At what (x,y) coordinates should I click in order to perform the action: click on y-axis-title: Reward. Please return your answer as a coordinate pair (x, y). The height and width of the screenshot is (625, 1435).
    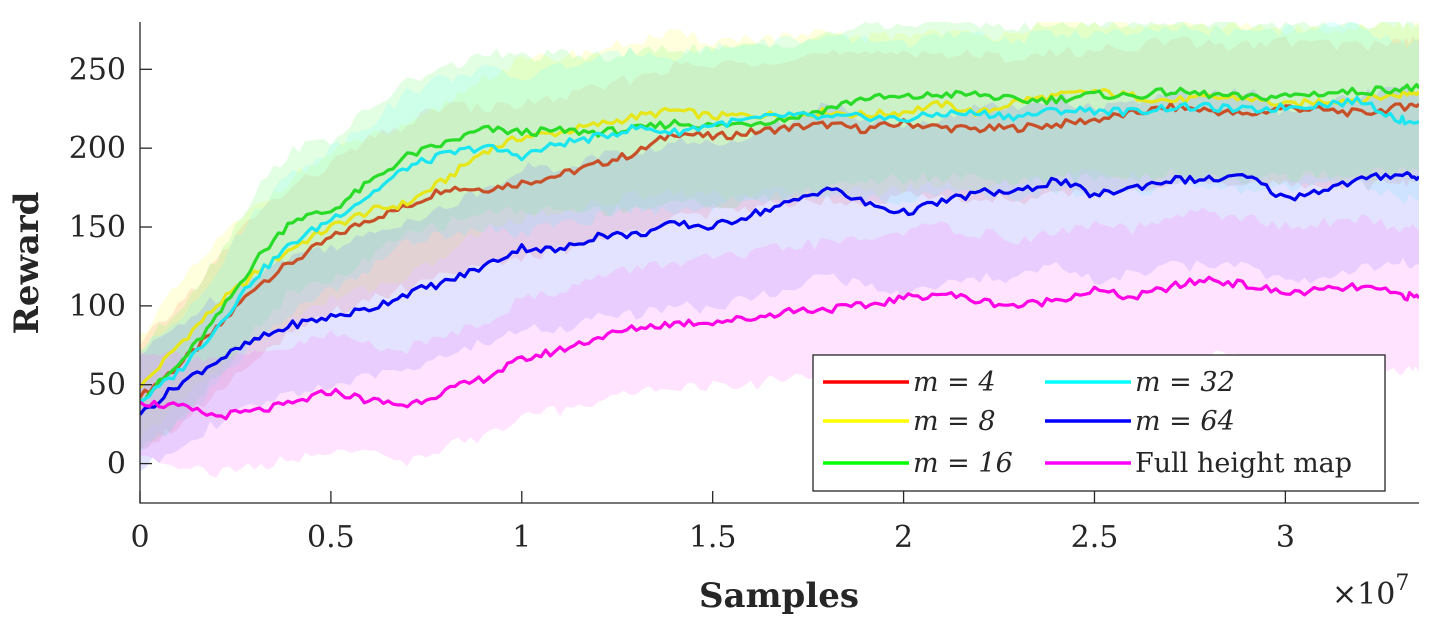
    Looking at the image, I should click on (27, 263).